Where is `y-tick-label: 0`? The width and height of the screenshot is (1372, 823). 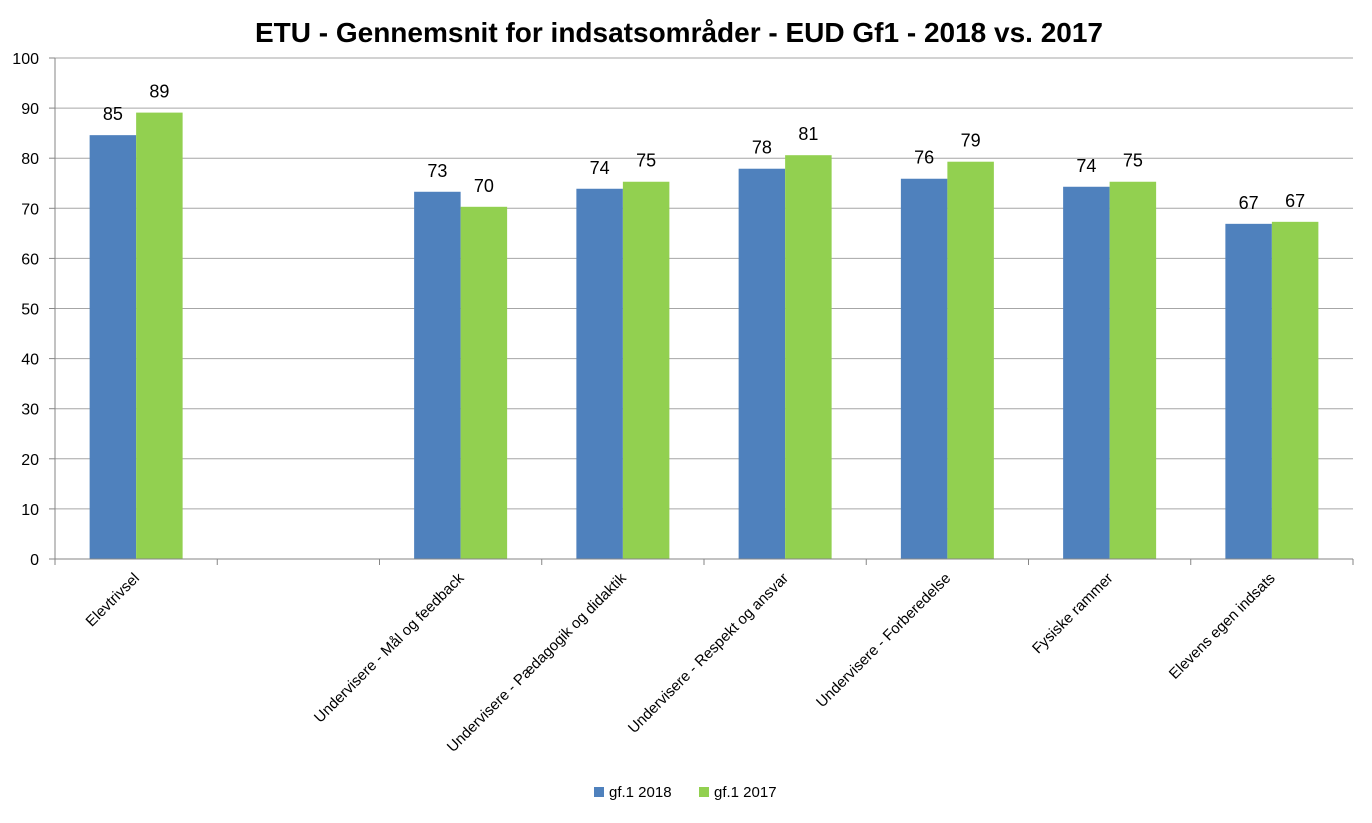 y-tick-label: 0 is located at coordinates (34, 560).